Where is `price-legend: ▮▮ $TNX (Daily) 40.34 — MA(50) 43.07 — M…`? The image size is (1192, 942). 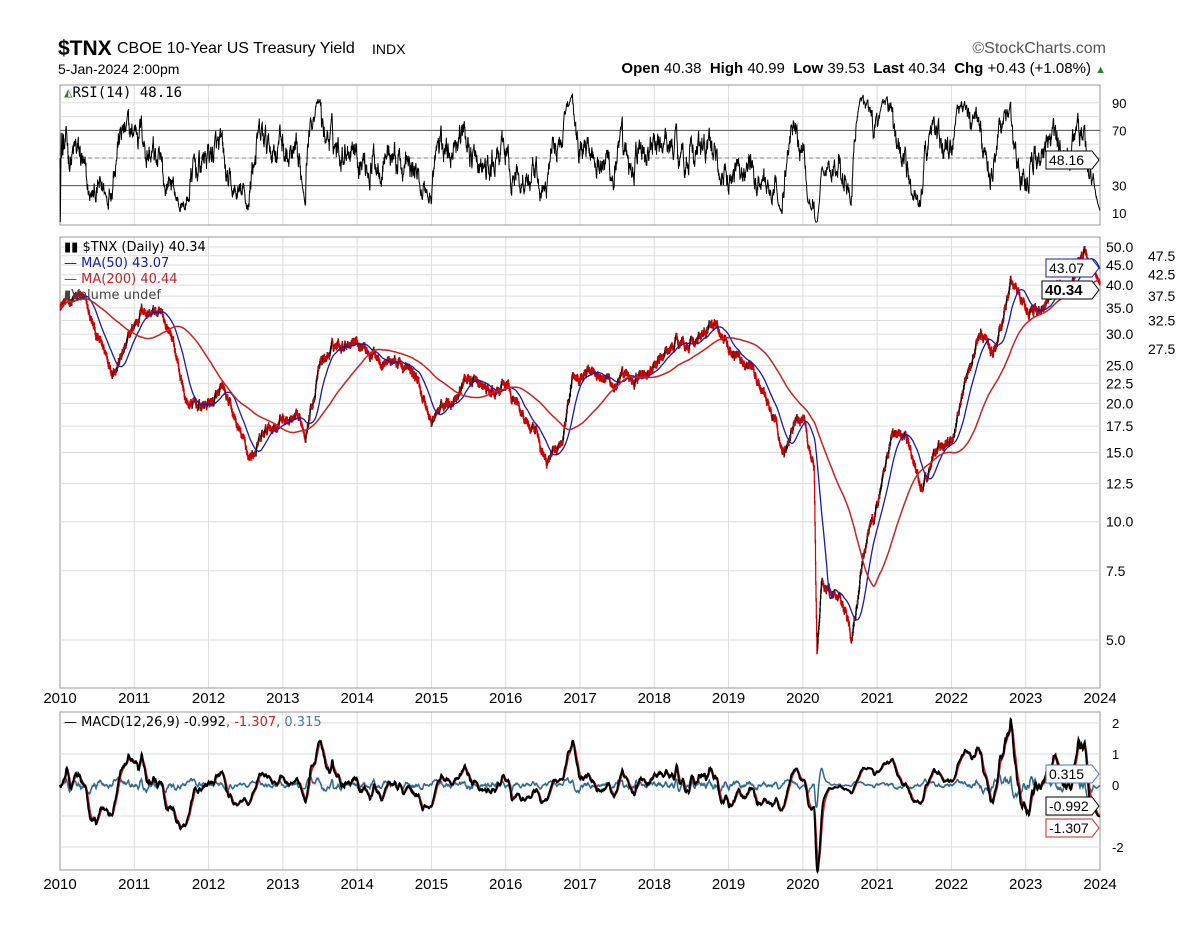
price-legend: ▮▮ $TNX (Daily) 40.34 — MA(50) 43.07 — M… is located at coordinates (135, 272).